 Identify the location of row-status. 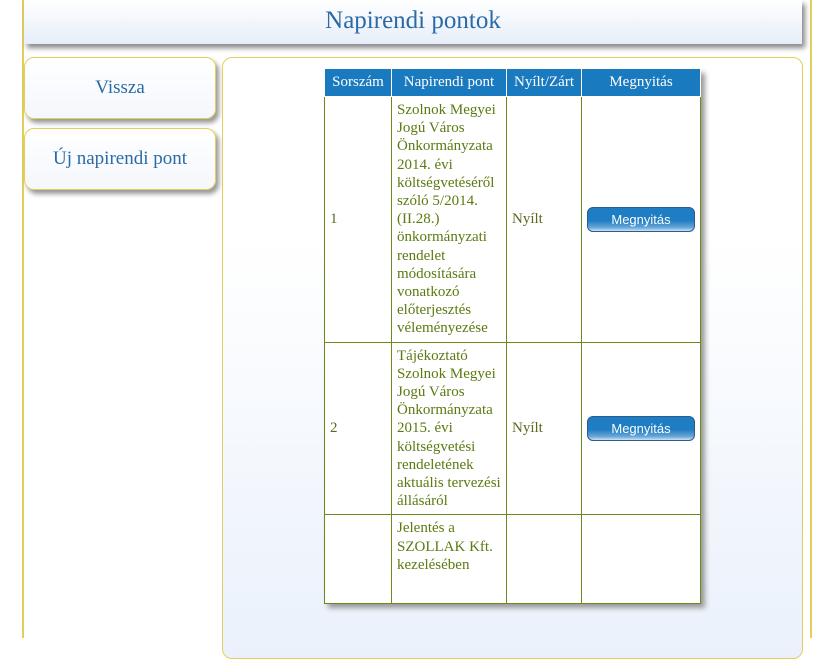
(544, 559).